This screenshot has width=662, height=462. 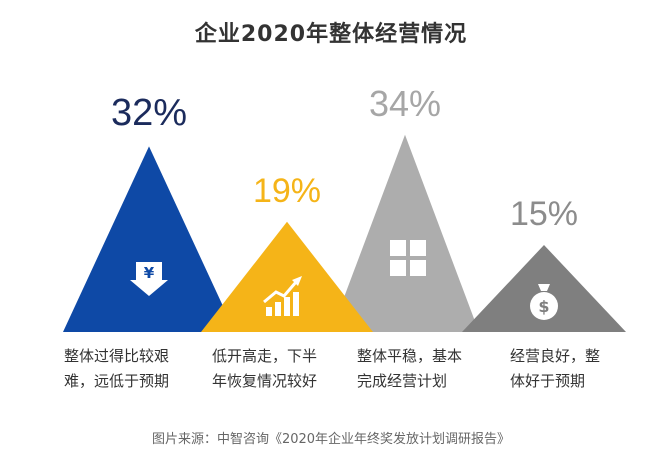 I want to click on money-bag-icon: $, so click(x=544, y=302).